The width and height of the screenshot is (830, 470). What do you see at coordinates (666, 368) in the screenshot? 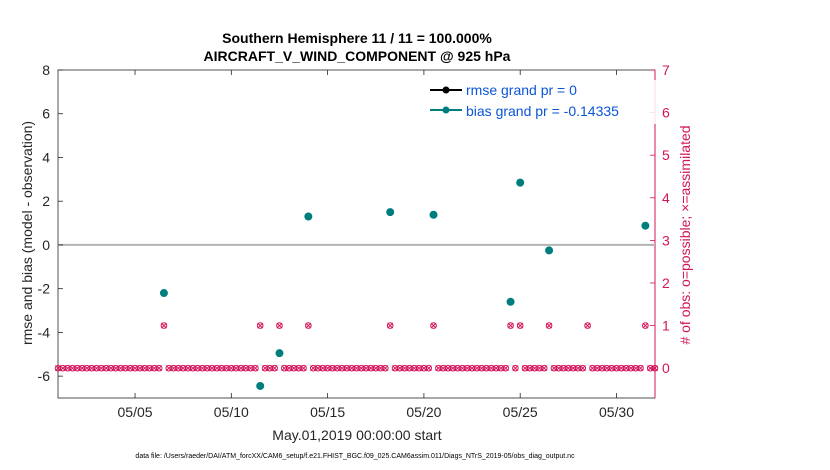
I see `y-tick-label-right: 0` at bounding box center [666, 368].